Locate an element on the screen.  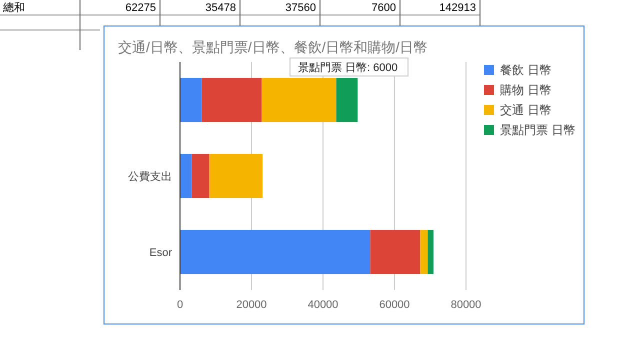
x-tick-label: 60000 is located at coordinates (394, 305).